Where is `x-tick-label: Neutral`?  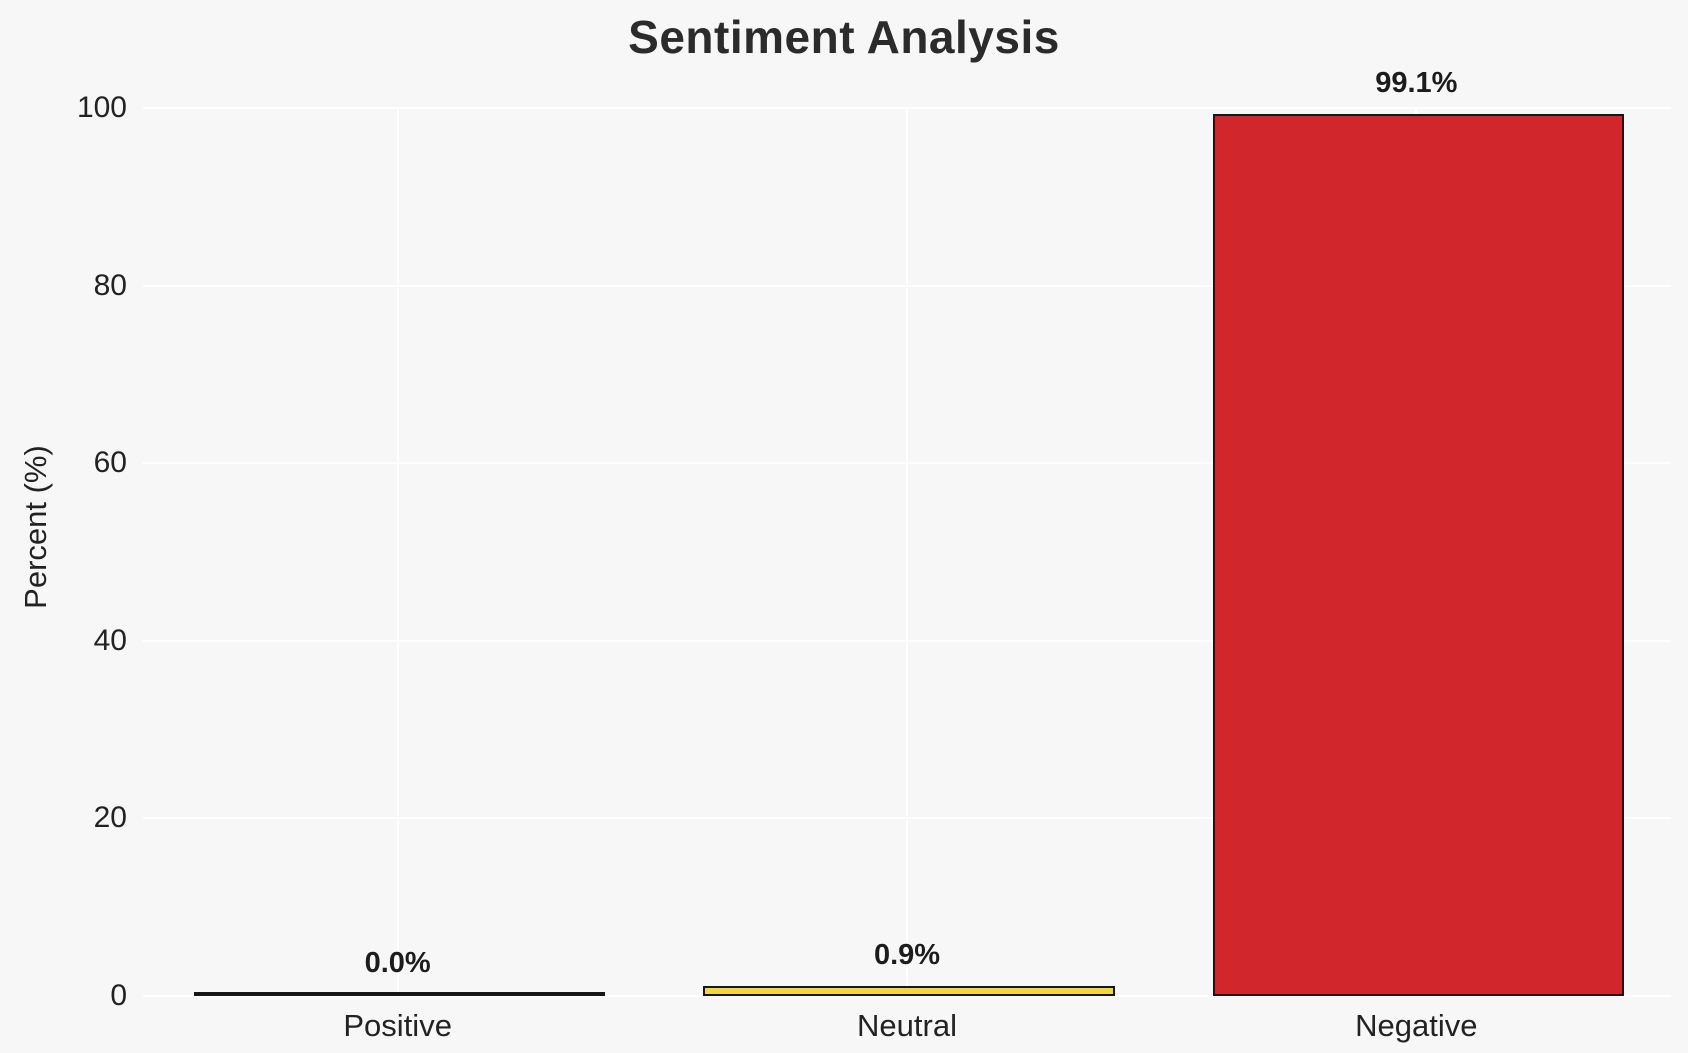
x-tick-label: Neutral is located at coordinates (907, 1025).